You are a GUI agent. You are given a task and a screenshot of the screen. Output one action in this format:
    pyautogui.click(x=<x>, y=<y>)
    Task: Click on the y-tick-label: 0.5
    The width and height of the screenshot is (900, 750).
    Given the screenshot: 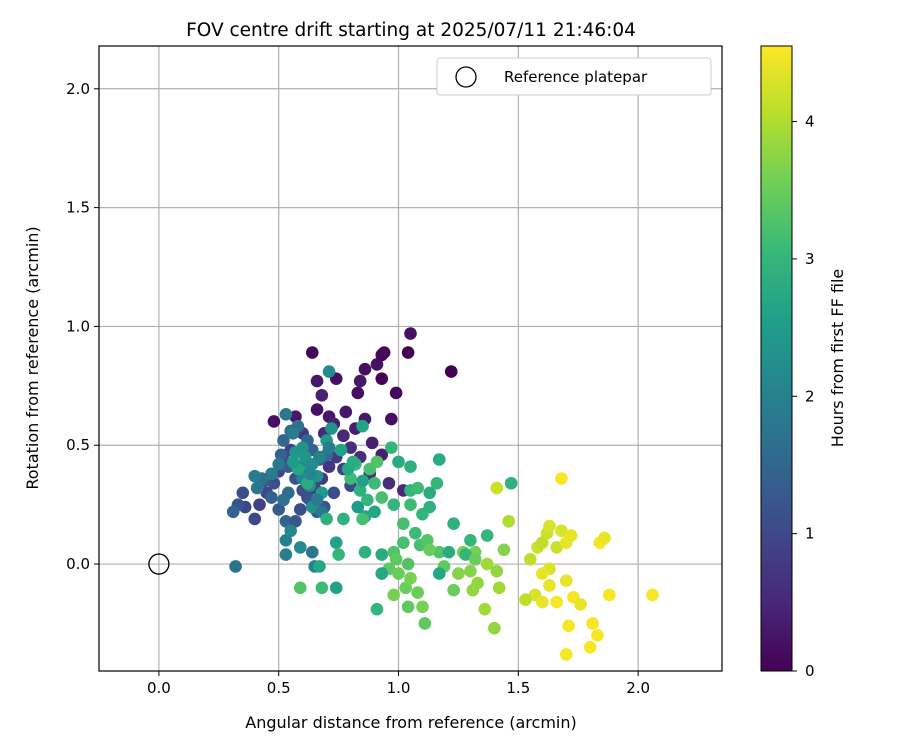 What is the action you would take?
    pyautogui.click(x=78, y=445)
    